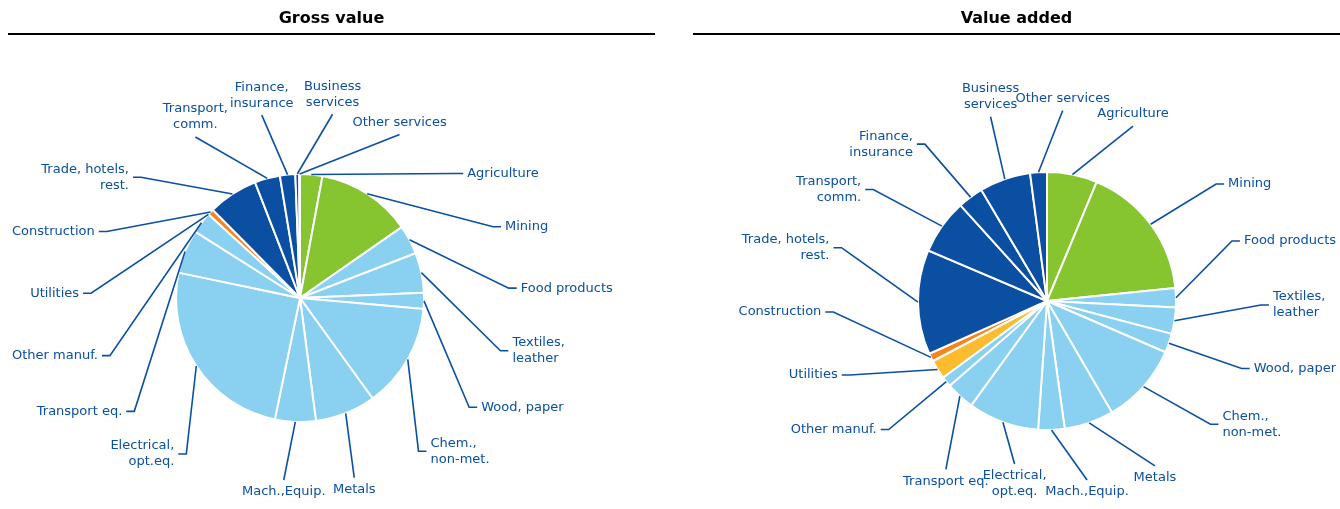 Image resolution: width=1340 pixels, height=509 pixels. What do you see at coordinates (79, 410) in the screenshot?
I see `slice-label: Transport eq.` at bounding box center [79, 410].